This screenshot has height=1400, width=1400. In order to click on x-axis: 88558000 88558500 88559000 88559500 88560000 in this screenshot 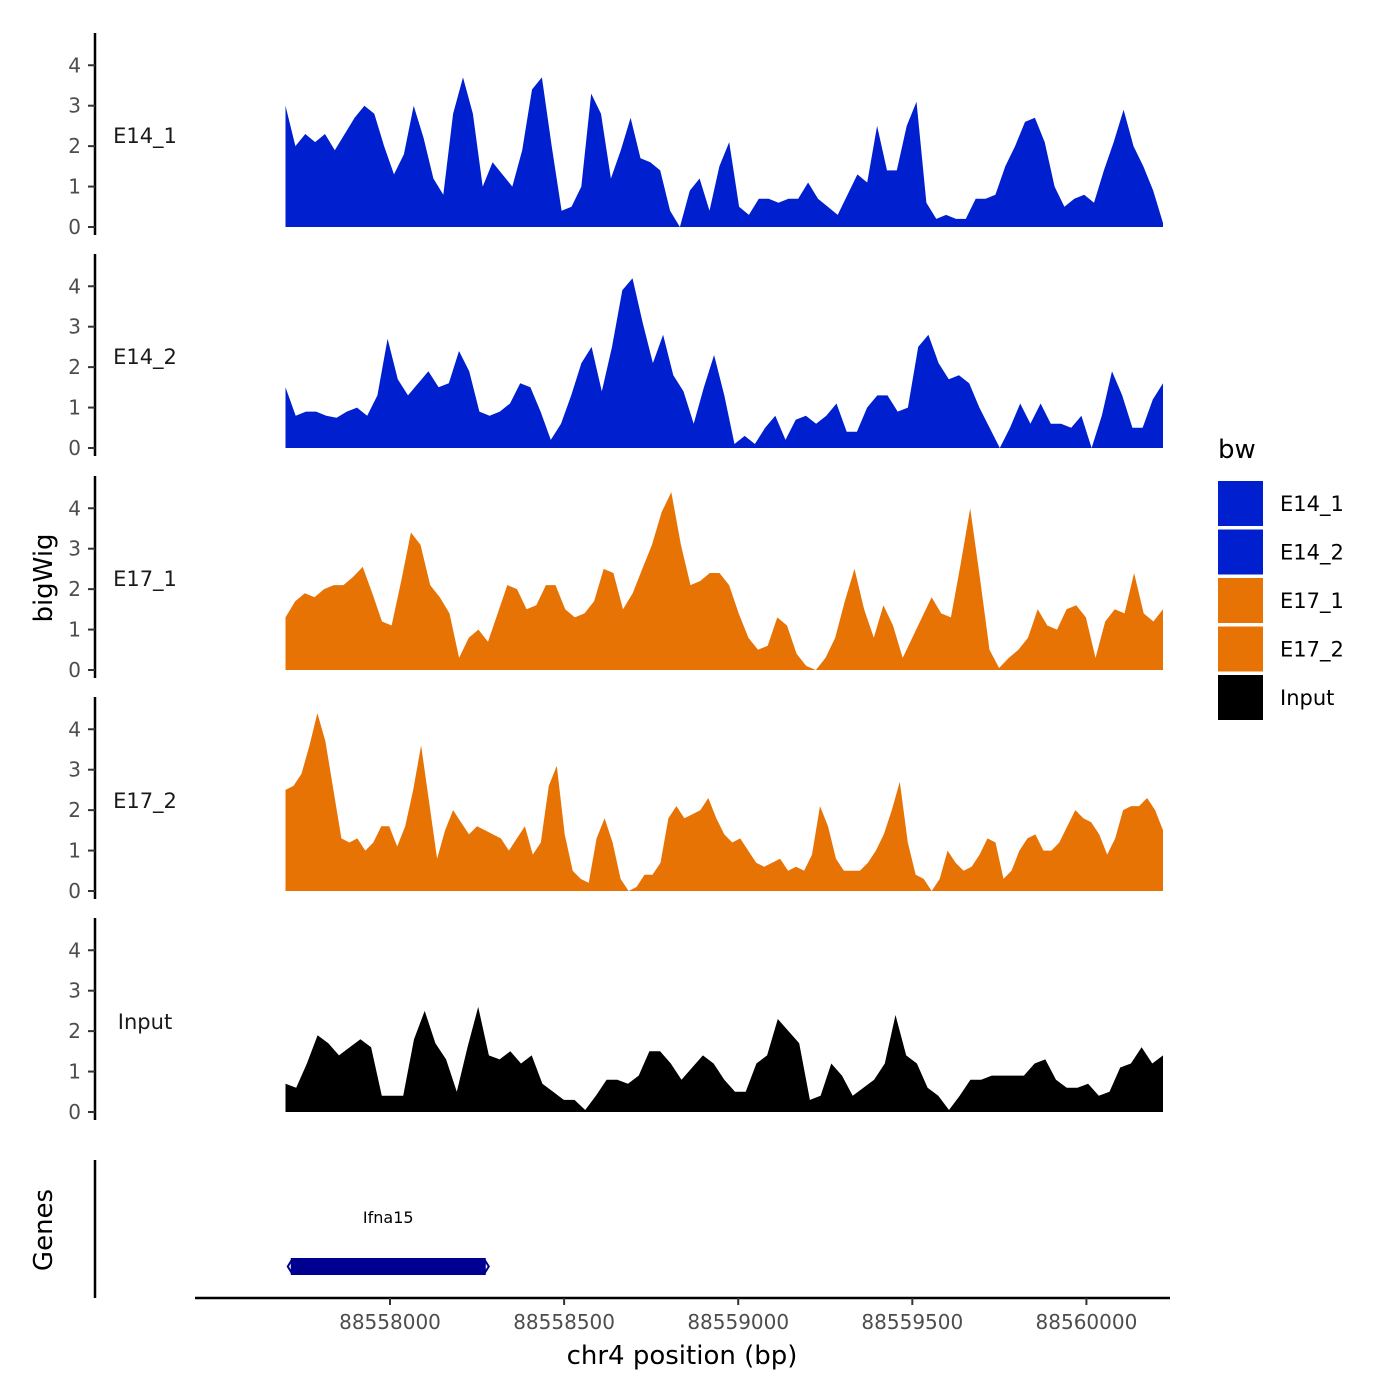, I will do `click(682, 1315)`.